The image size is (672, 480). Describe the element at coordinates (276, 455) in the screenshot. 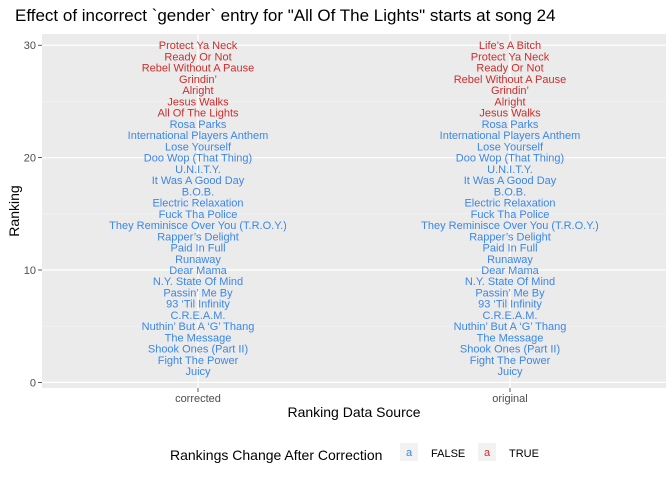

I see `legend-title: Rankings Change After Correction` at that location.